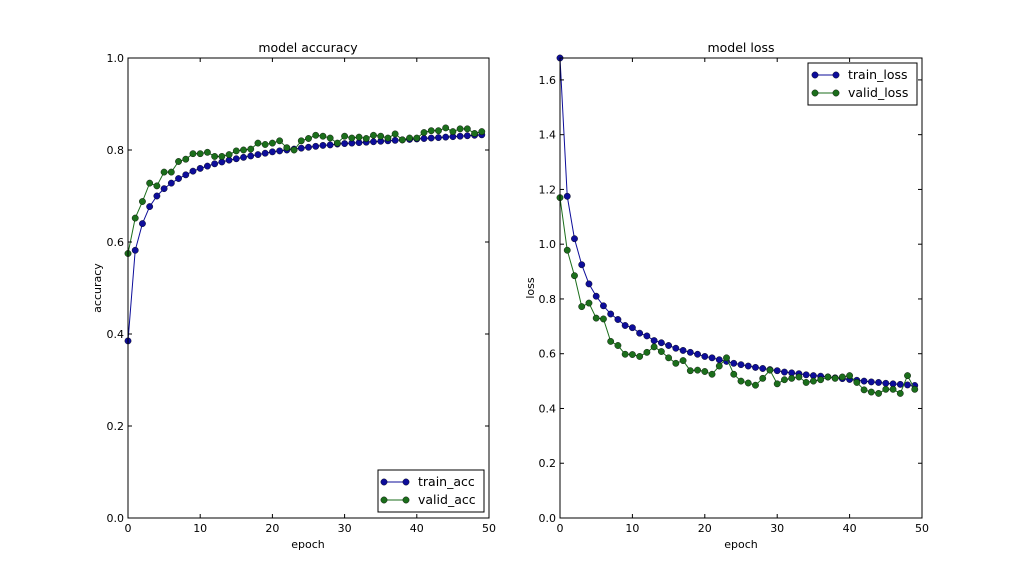 The height and width of the screenshot is (576, 1024). What do you see at coordinates (384, 500) in the screenshot?
I see `legend-marker-valid` at bounding box center [384, 500].